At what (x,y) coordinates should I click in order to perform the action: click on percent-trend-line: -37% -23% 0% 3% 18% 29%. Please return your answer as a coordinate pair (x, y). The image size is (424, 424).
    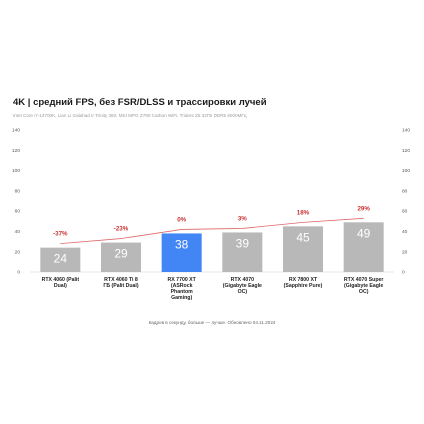
    Looking at the image, I should click on (211, 225).